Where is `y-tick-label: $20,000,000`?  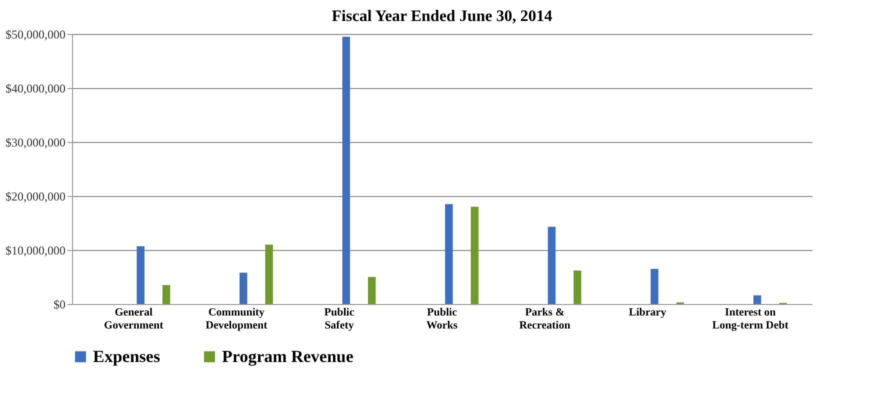 y-tick-label: $20,000,000 is located at coordinates (36, 197).